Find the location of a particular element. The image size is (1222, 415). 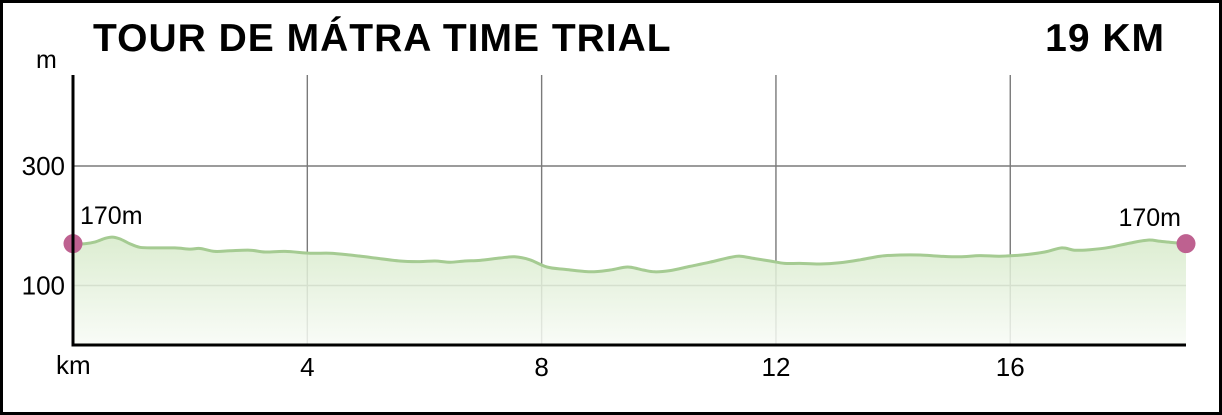

start-elevation-annotation: 170m is located at coordinates (111, 216).